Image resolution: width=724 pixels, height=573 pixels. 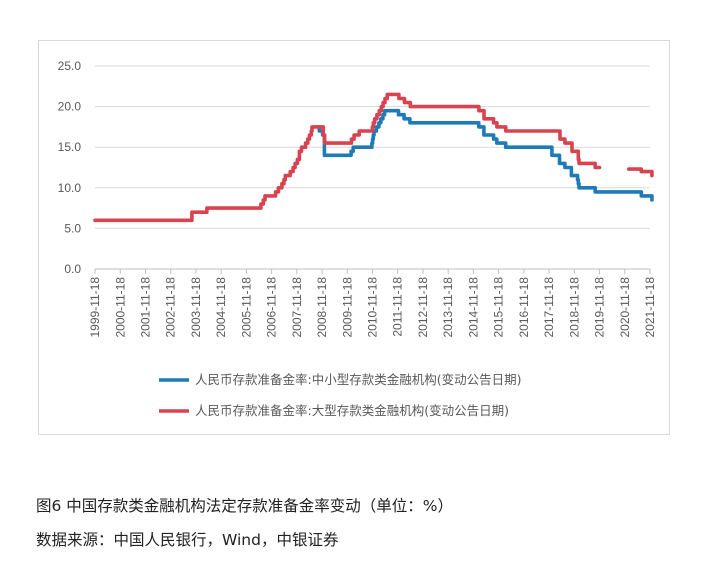 What do you see at coordinates (398, 307) in the screenshot?
I see `x-tick-label: 2011-11-18` at bounding box center [398, 307].